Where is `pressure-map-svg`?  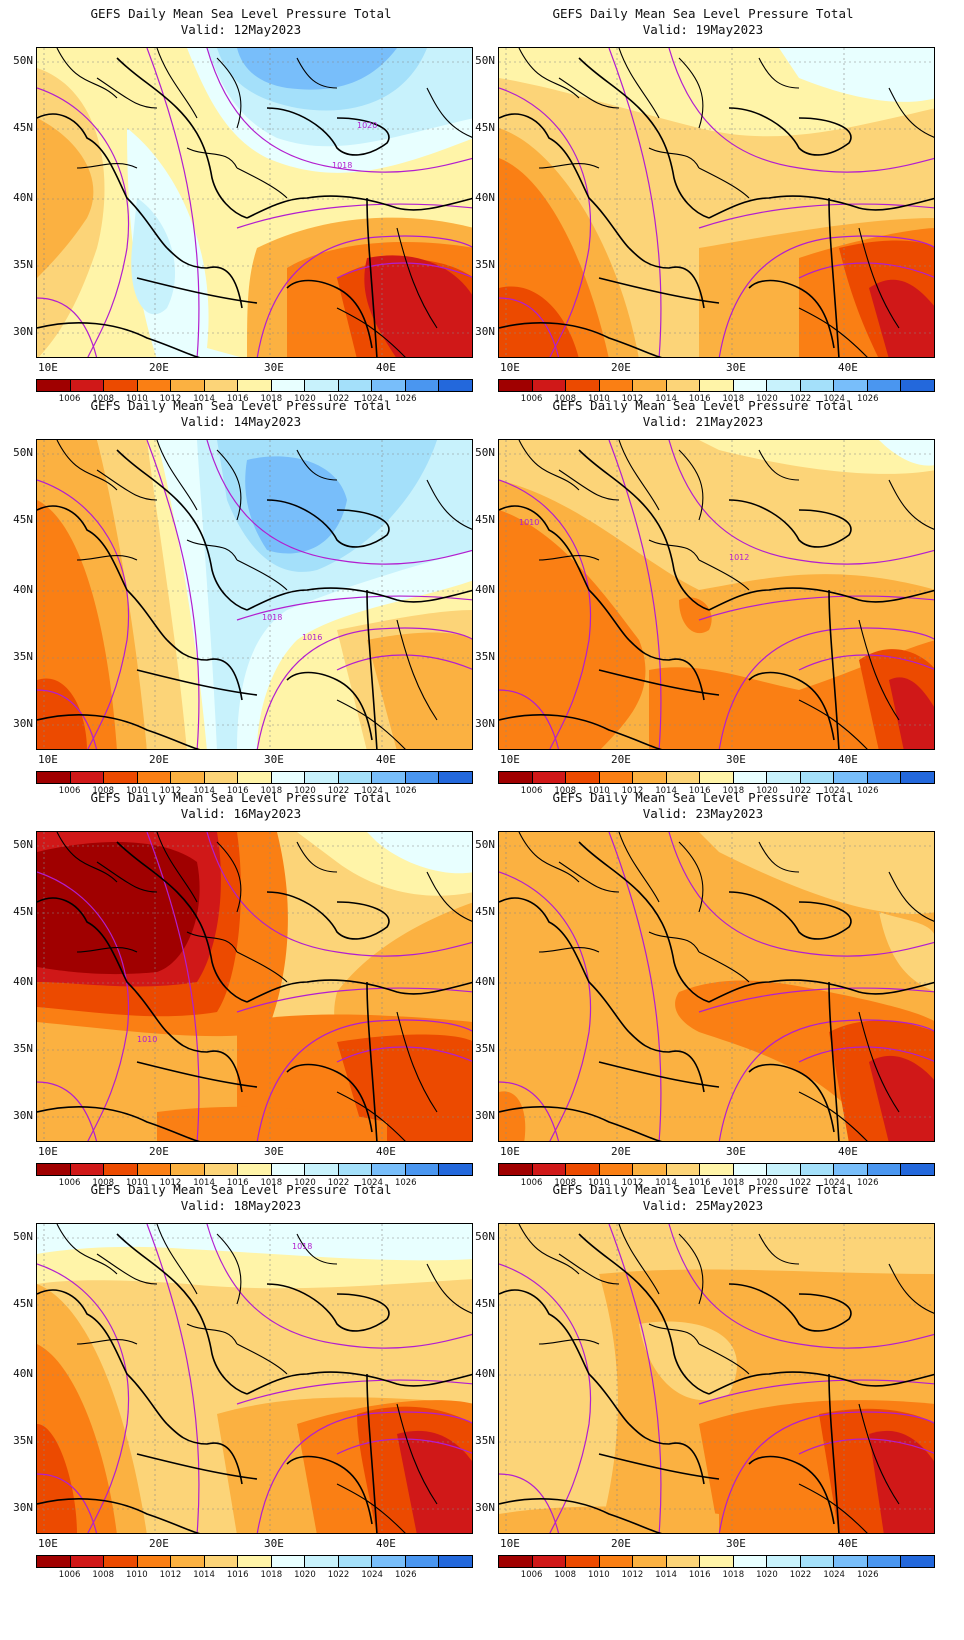 pressure-map-svg is located at coordinates (716, 1378).